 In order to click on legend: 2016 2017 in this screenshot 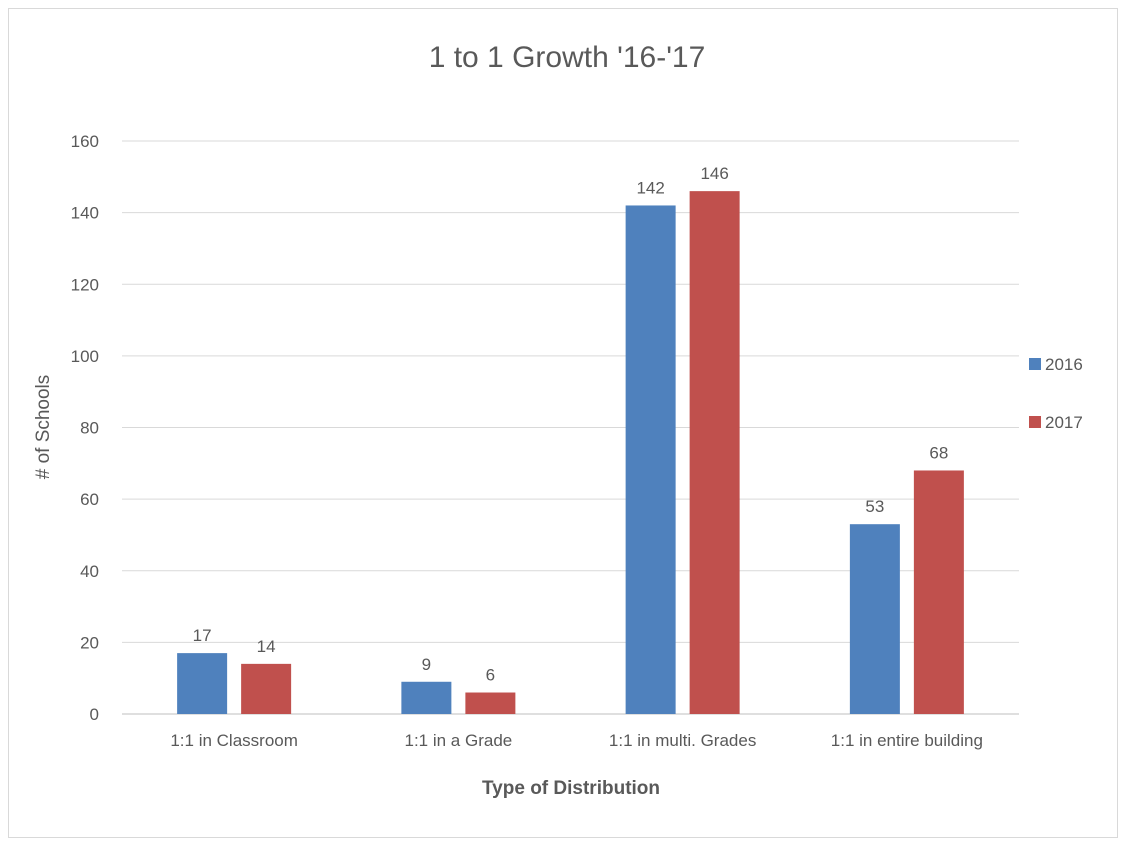, I will do `click(1056, 393)`.